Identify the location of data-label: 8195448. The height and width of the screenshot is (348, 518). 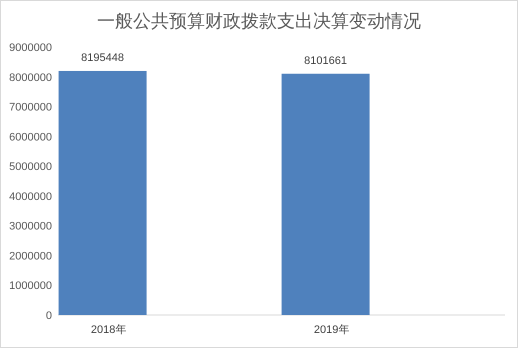
(102, 58).